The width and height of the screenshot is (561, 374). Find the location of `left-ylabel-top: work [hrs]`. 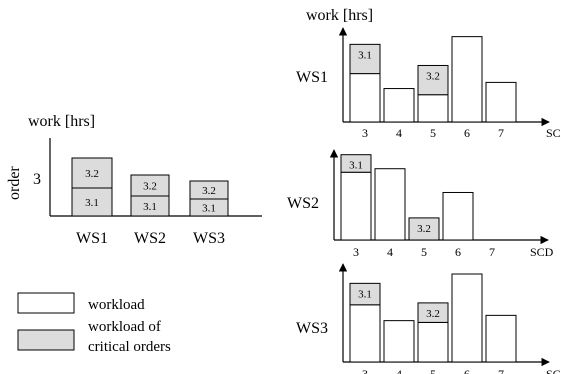

left-ylabel-top: work [hrs] is located at coordinates (61, 121).